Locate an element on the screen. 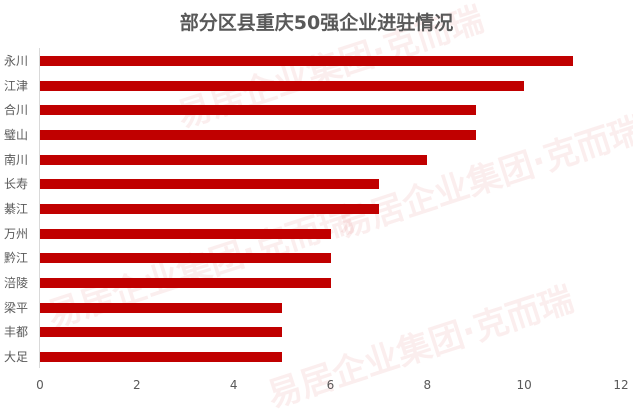 This screenshot has width=633, height=417. bar-row: 綦江 is located at coordinates (316, 209).